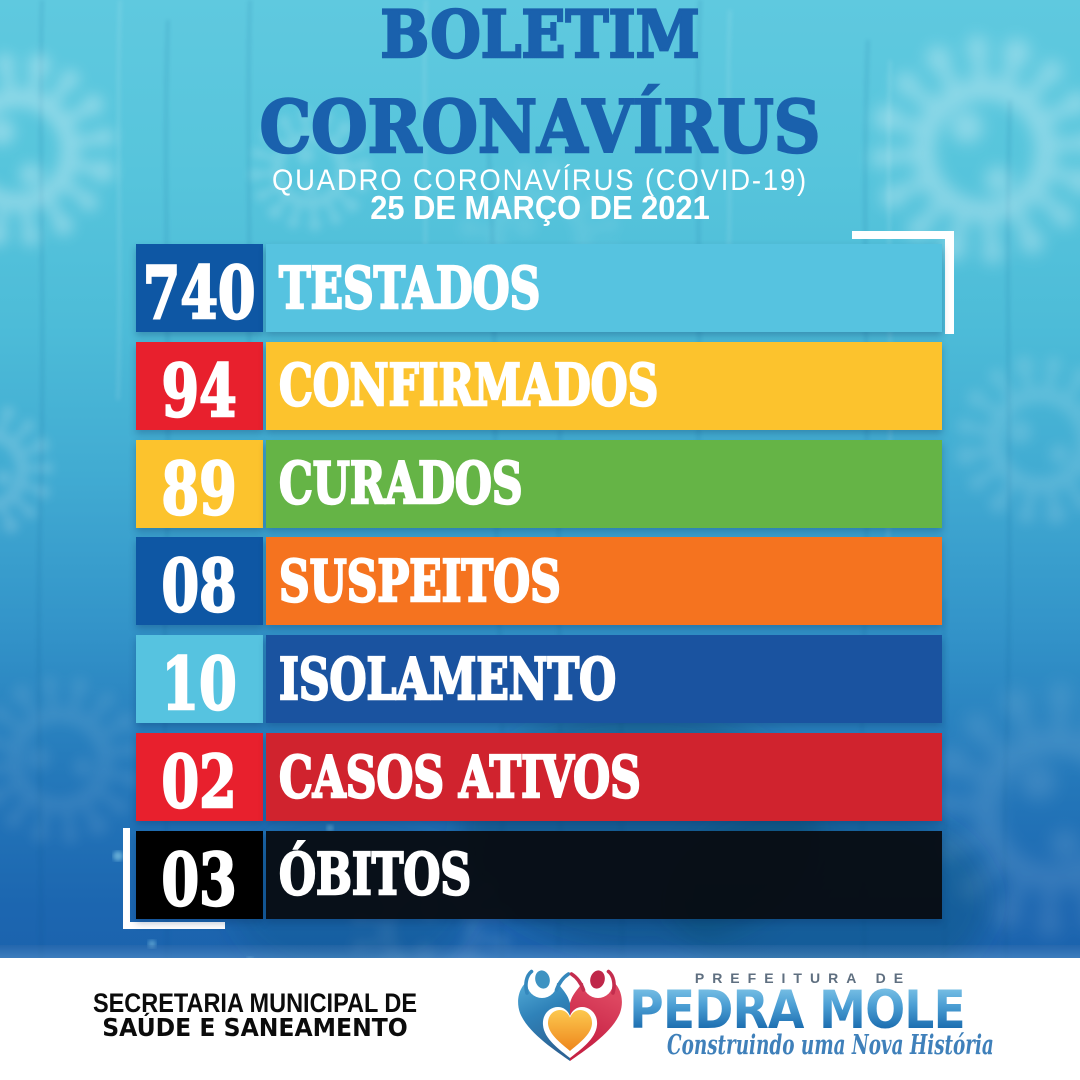  Describe the element at coordinates (604, 581) in the screenshot. I see `stat-label-bar: SUSPEITOS` at that location.